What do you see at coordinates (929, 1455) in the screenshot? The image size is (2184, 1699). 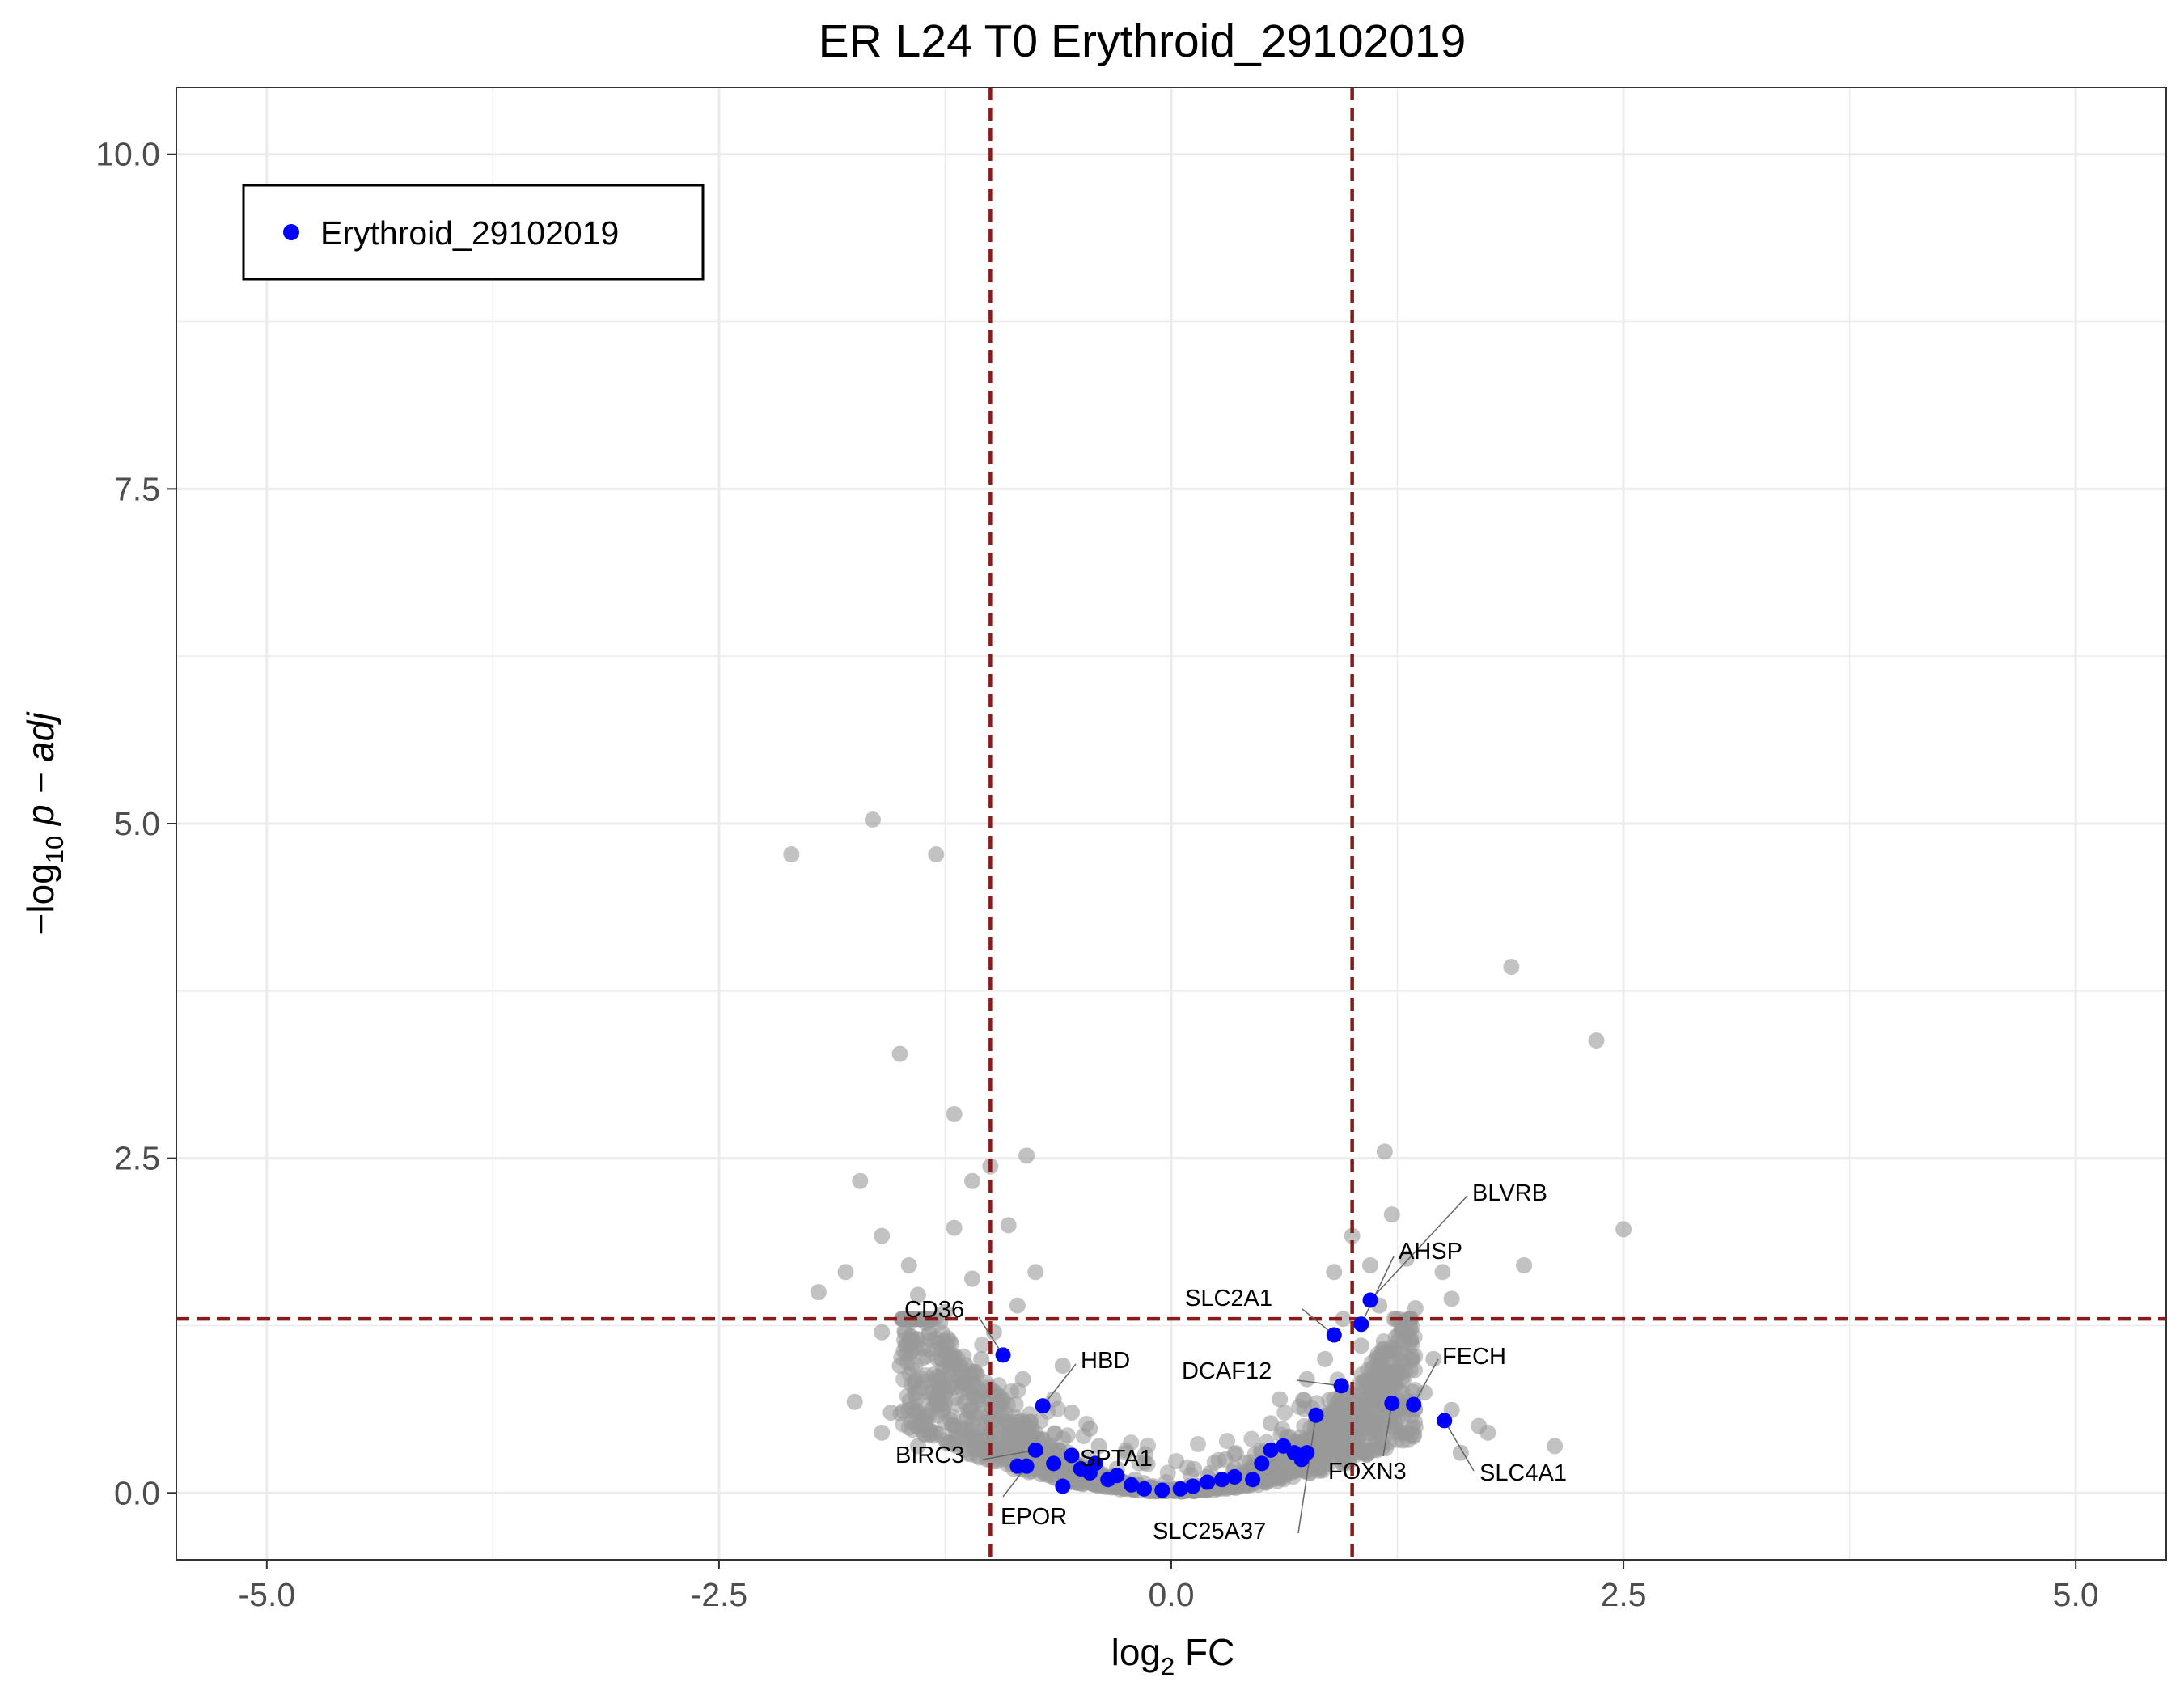 I see `gene-label: BIRC3` at bounding box center [929, 1455].